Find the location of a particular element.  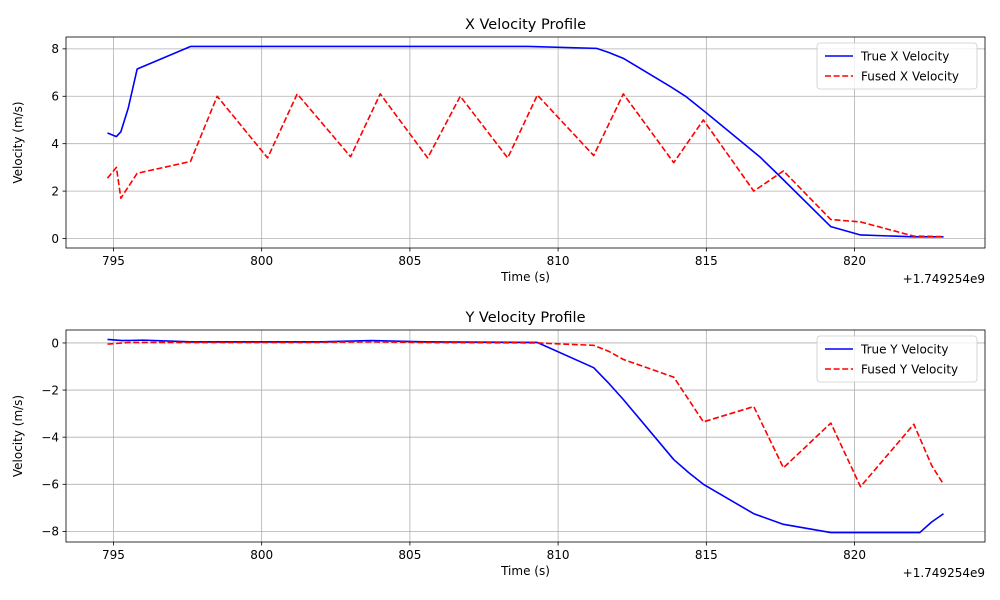

legend-label-1: True Y Velocity is located at coordinates (904, 349).